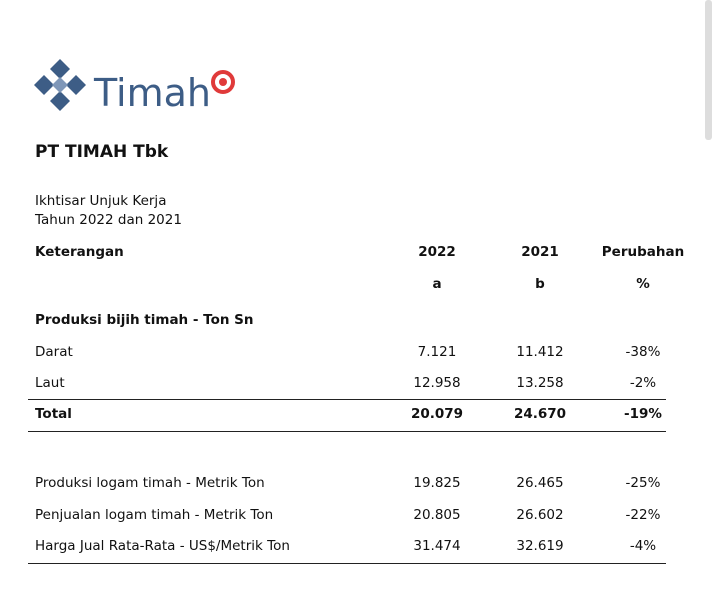 This screenshot has width=720, height=600. I want to click on logo-icon, so click(60, 85).